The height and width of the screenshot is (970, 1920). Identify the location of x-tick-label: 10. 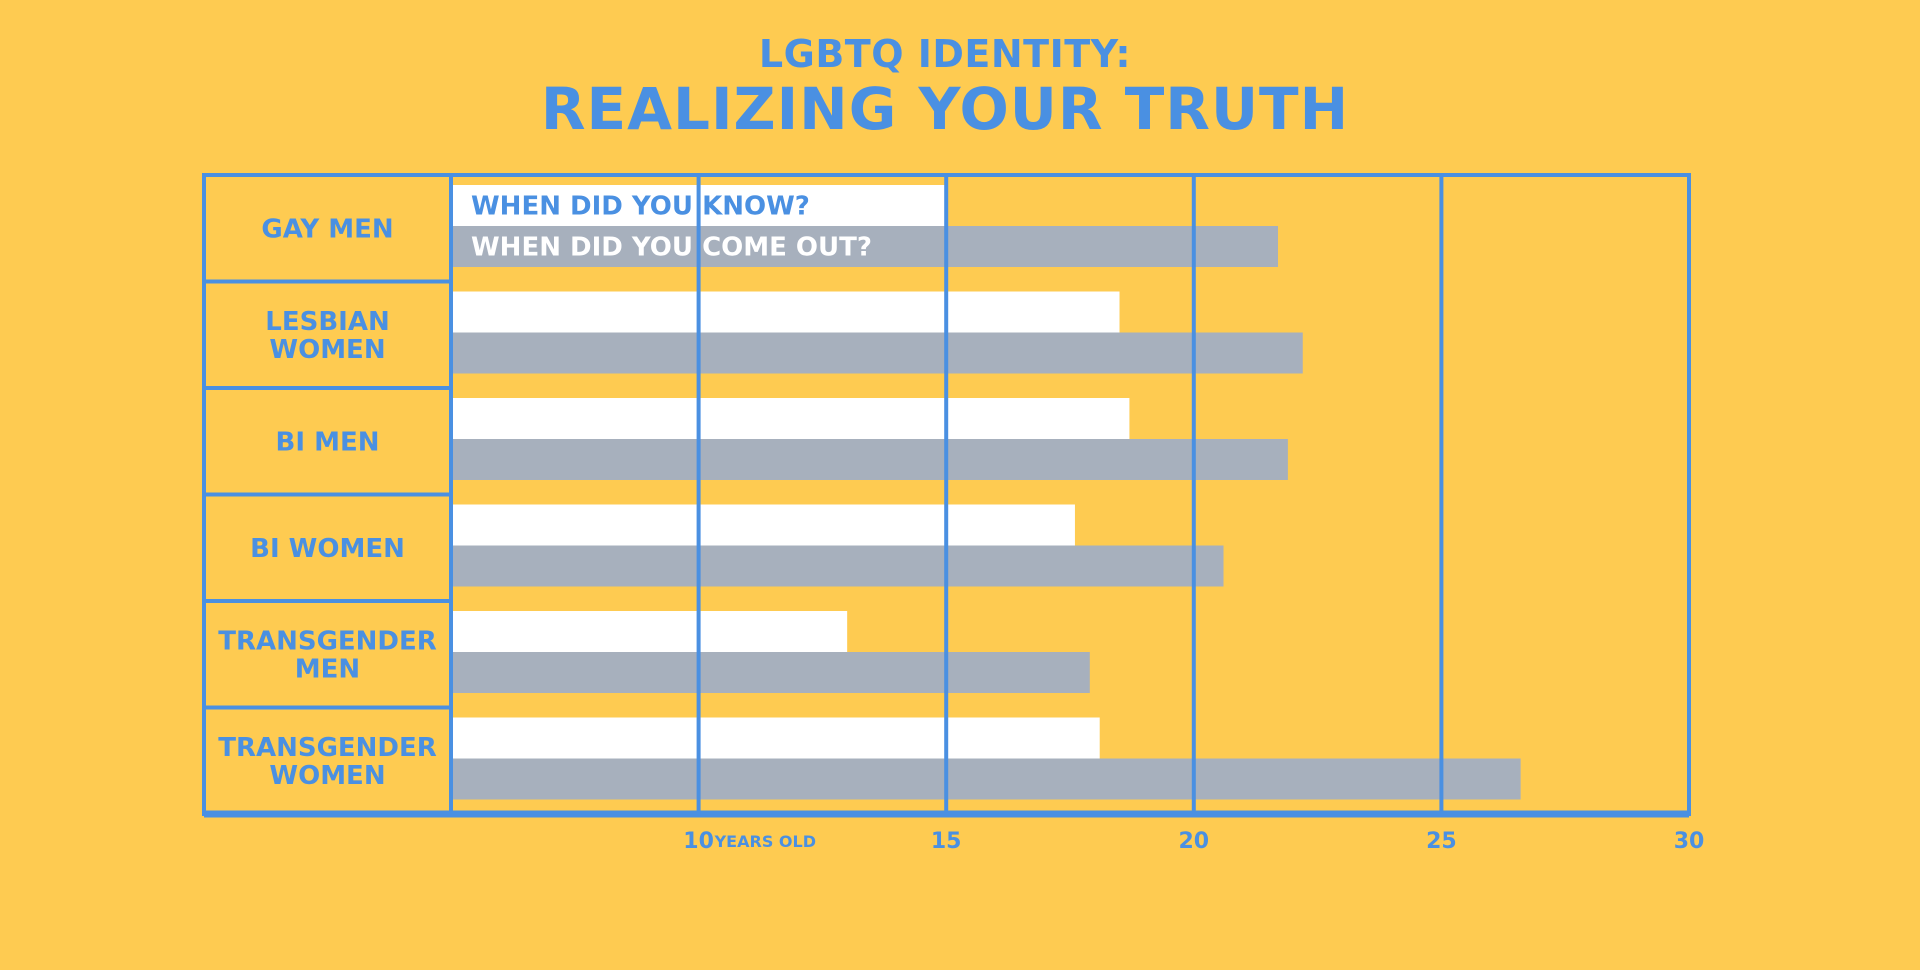
(698, 841).